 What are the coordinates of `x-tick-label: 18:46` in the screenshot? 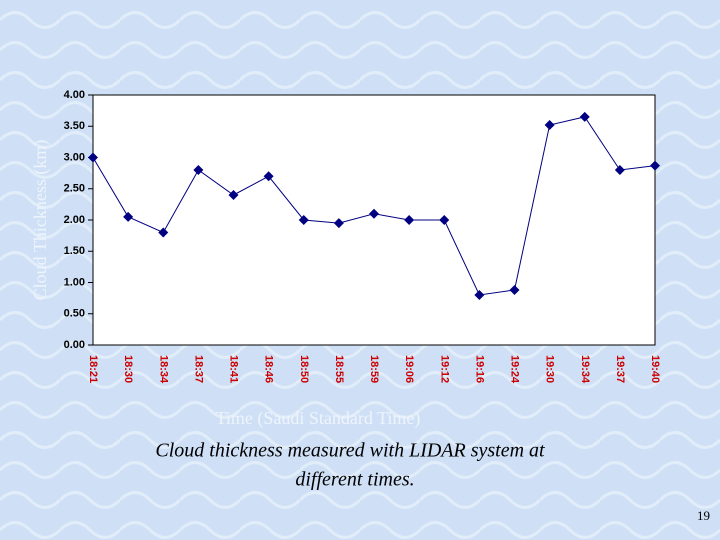 It's located at (269, 369).